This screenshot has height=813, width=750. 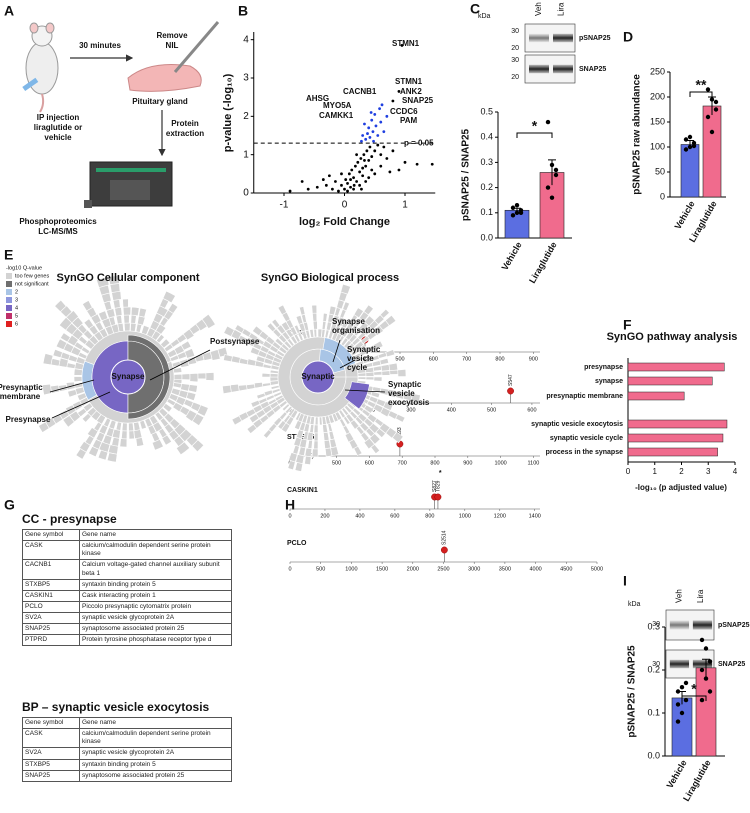 I want to click on table-row: STXBP5 syntaxin binding protein 5, so click(x=127, y=764).